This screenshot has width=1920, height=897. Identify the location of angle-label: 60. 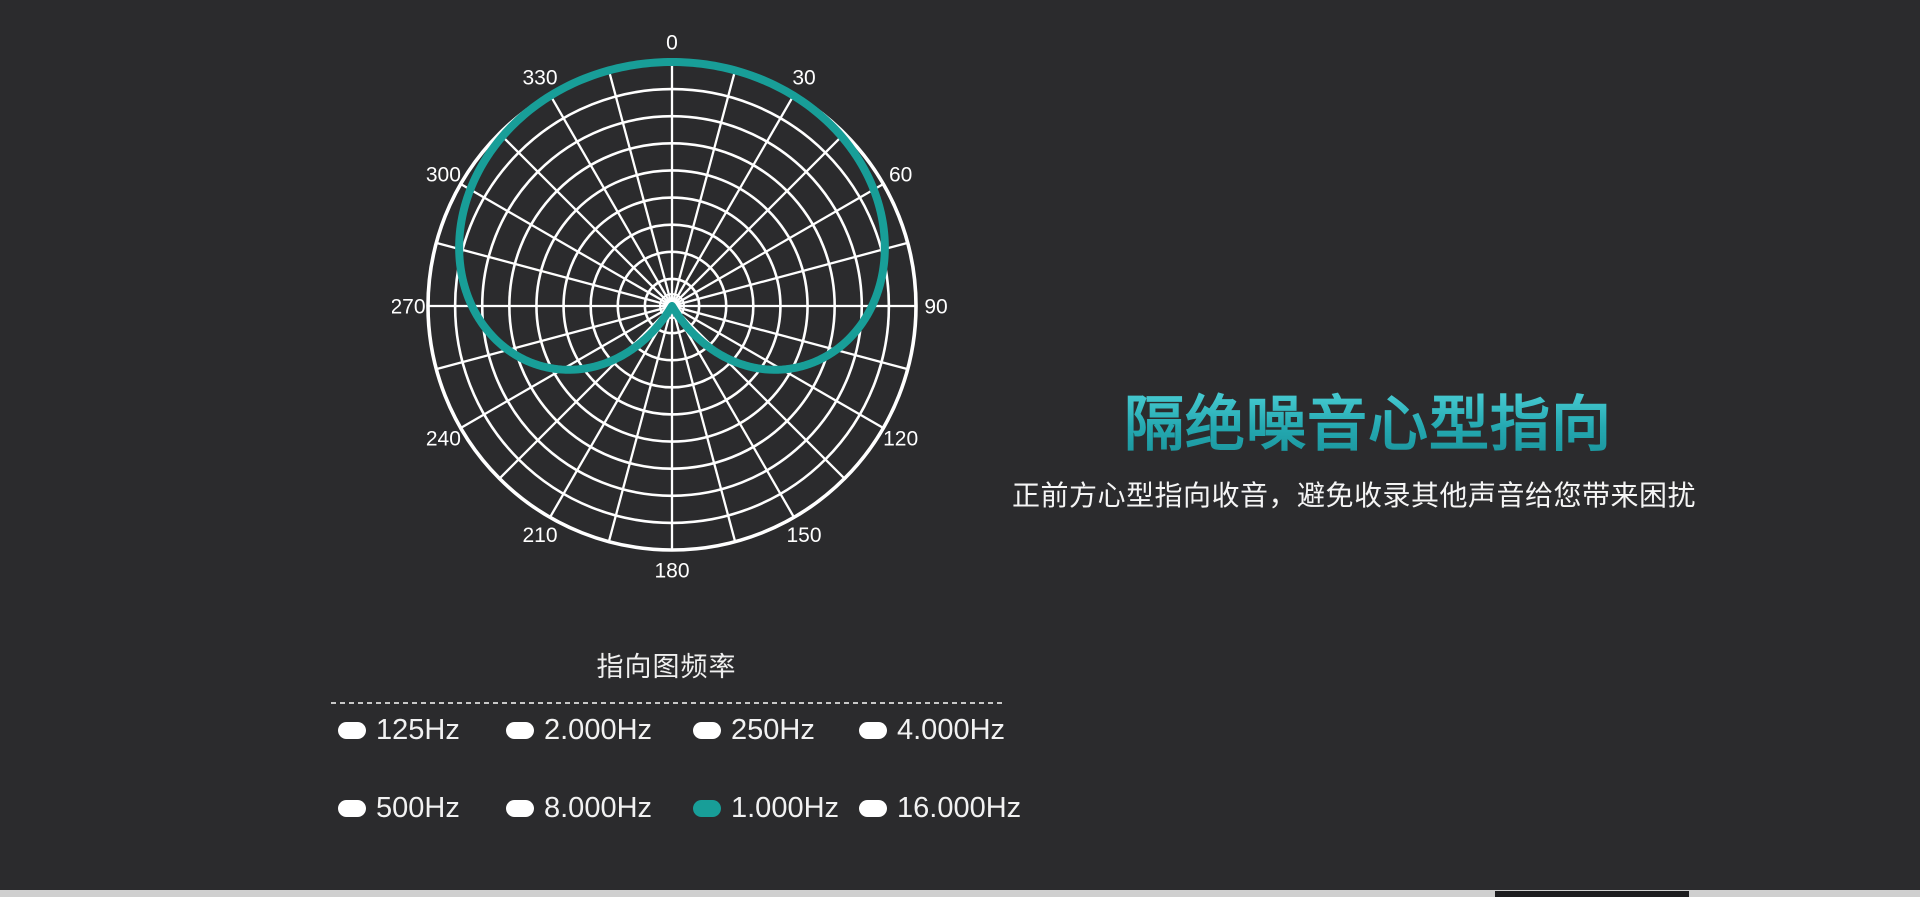
(900, 174).